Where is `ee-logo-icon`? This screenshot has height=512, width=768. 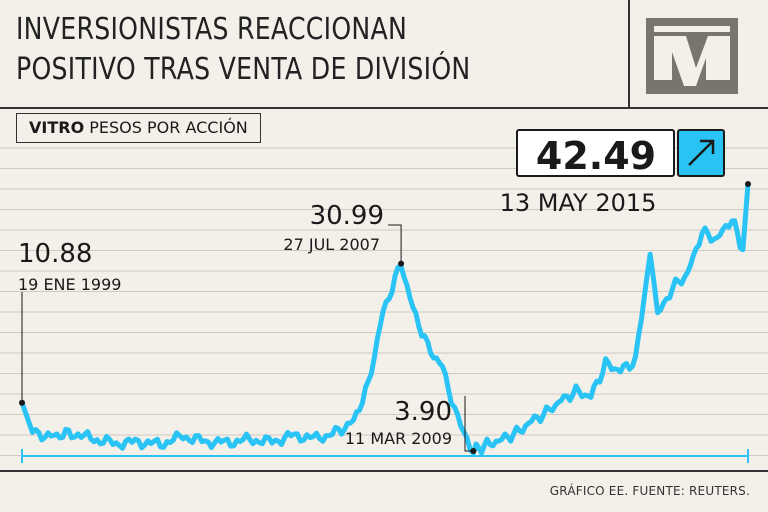 ee-logo-icon is located at coordinates (692, 56).